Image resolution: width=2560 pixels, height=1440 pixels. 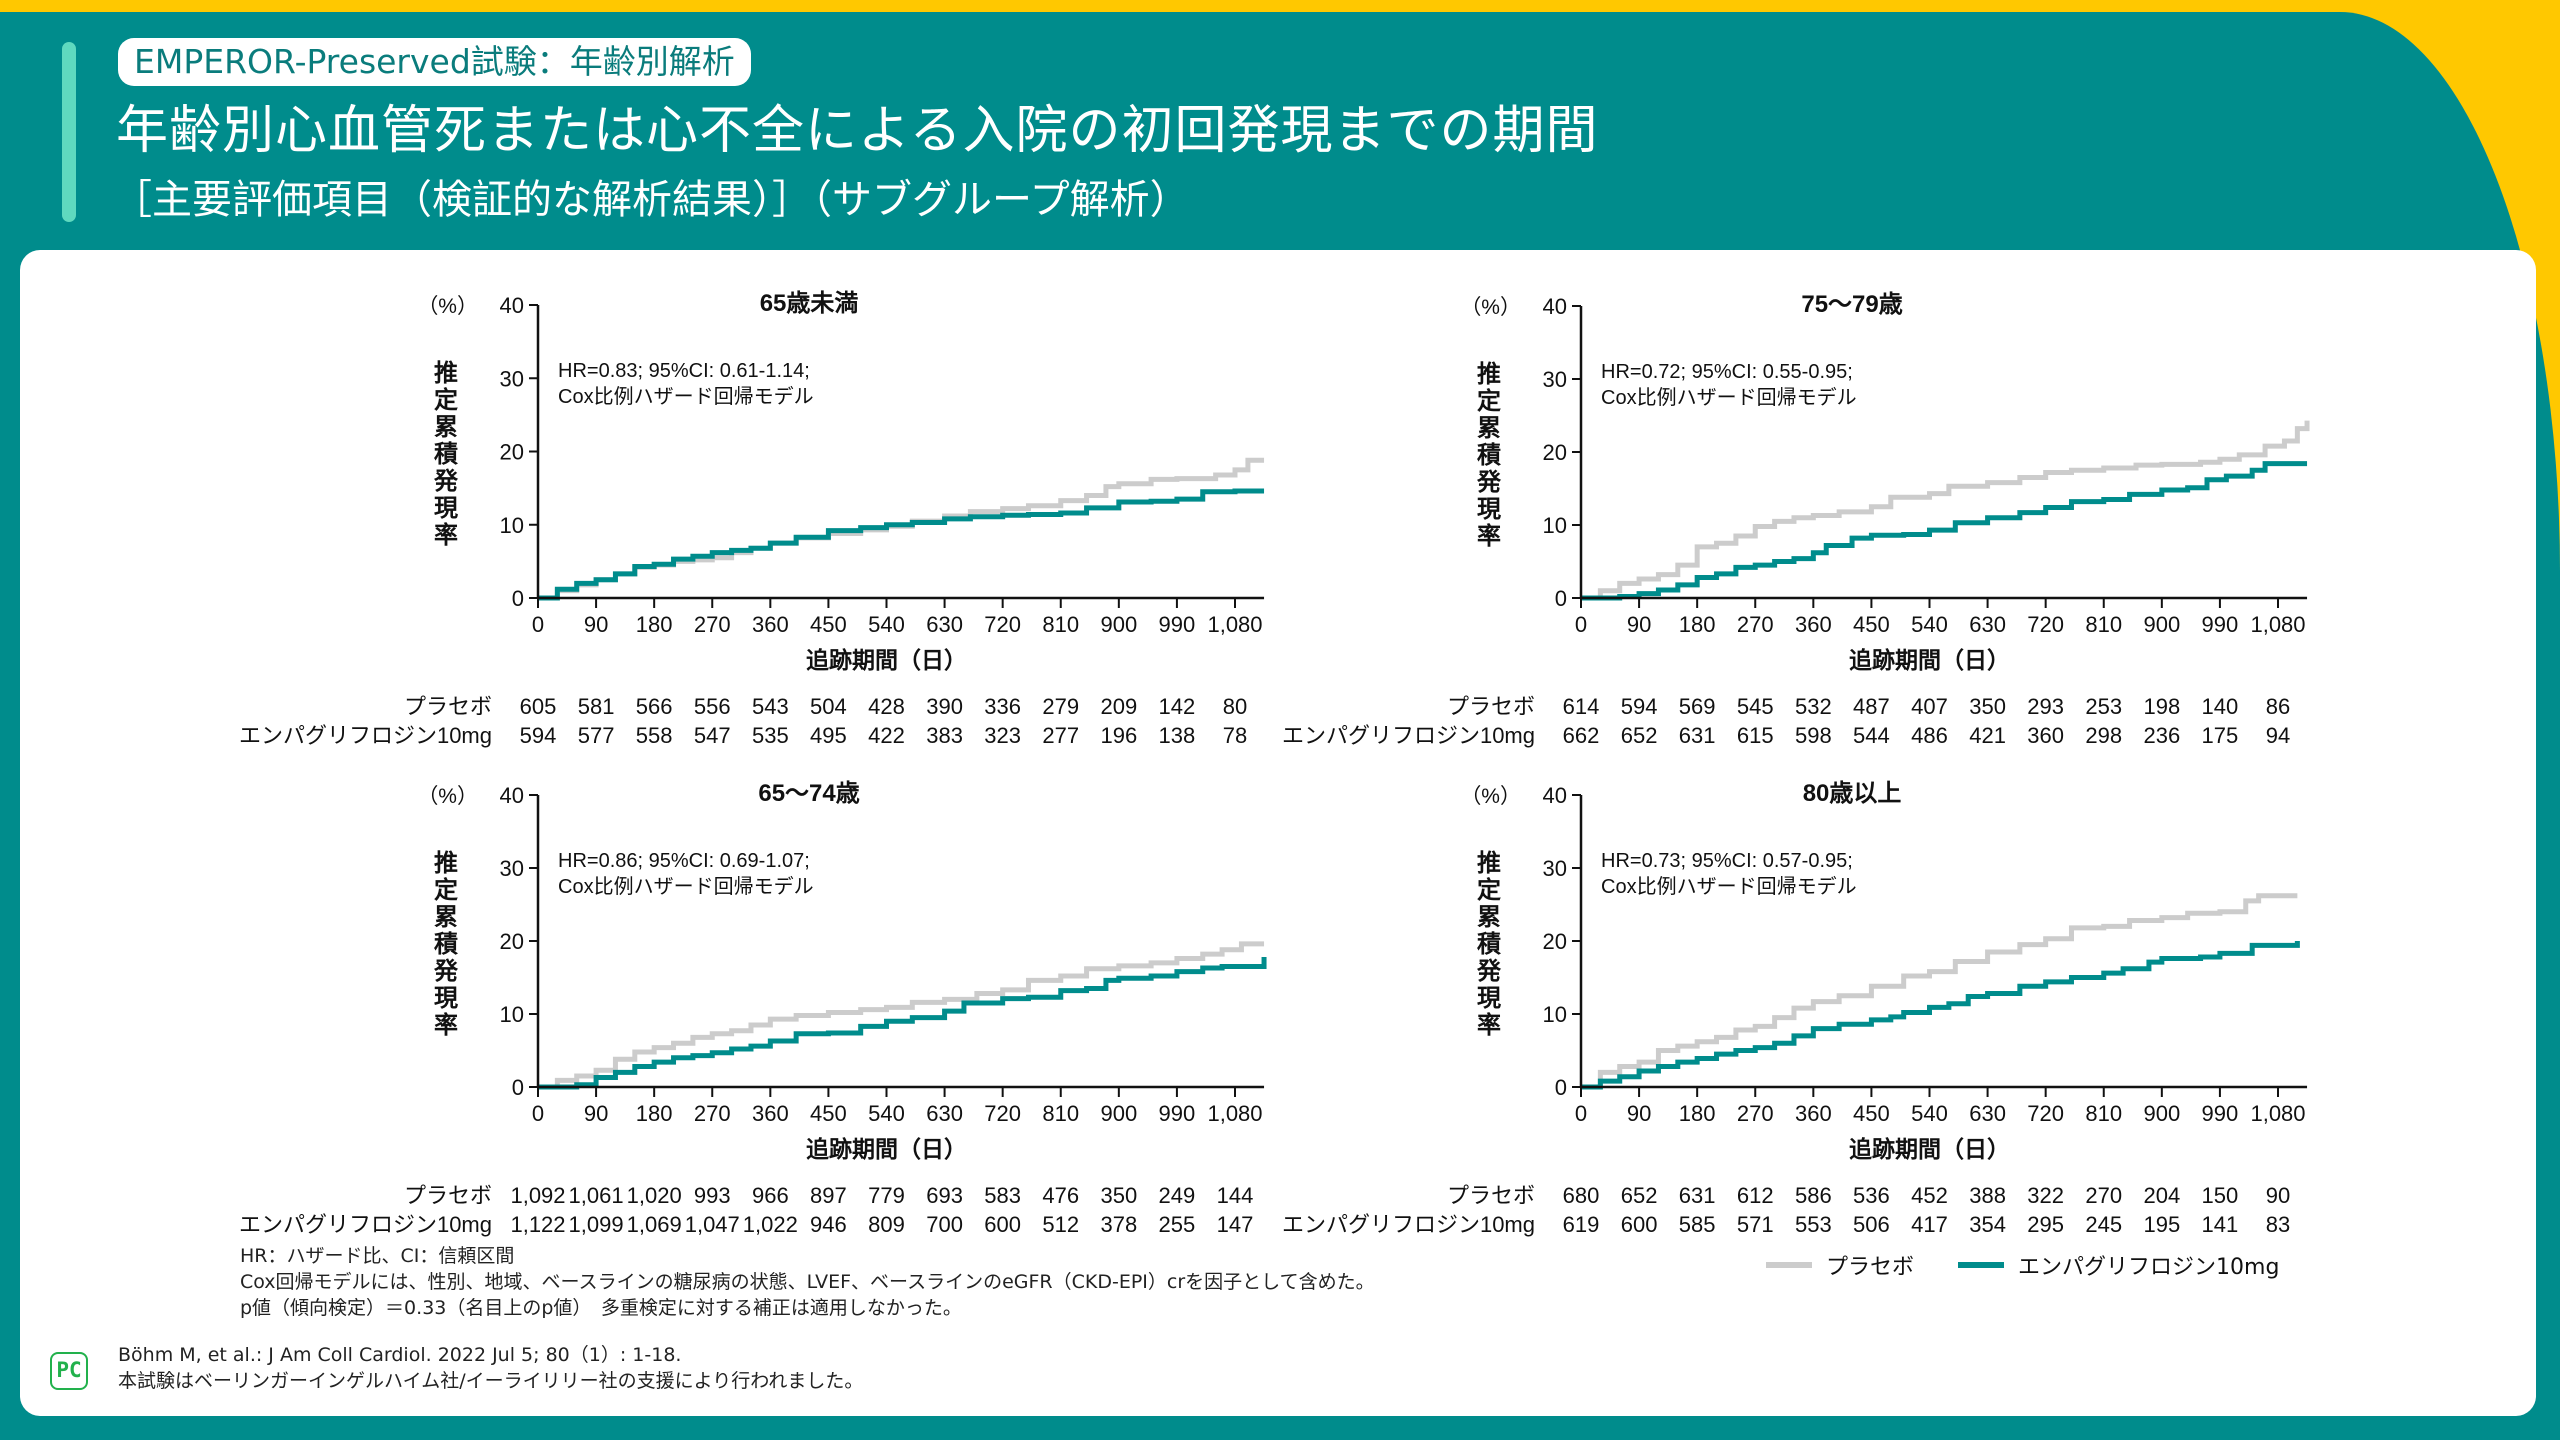 I want to click on risk-count-placebo: 652, so click(x=1639, y=1195).